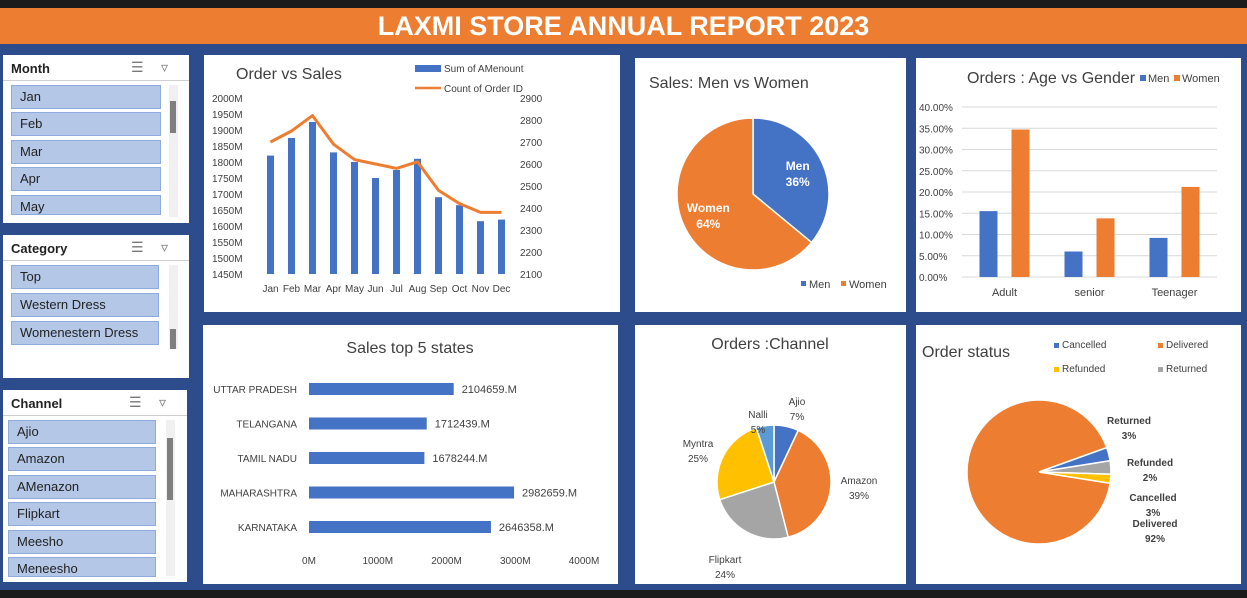 The width and height of the screenshot is (1247, 598). What do you see at coordinates (82, 432) in the screenshot?
I see `slicer-item: Ajio` at bounding box center [82, 432].